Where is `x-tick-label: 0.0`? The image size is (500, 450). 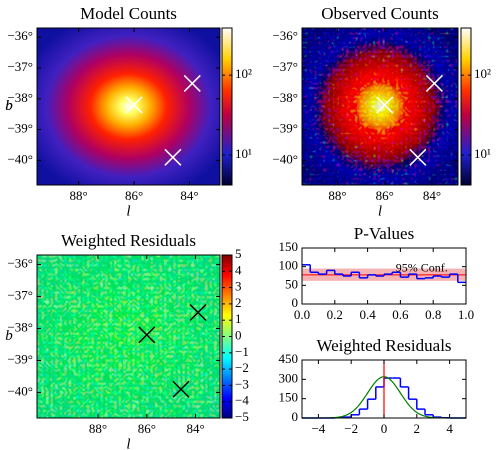
x-tick-label: 0.0 is located at coordinates (302, 314).